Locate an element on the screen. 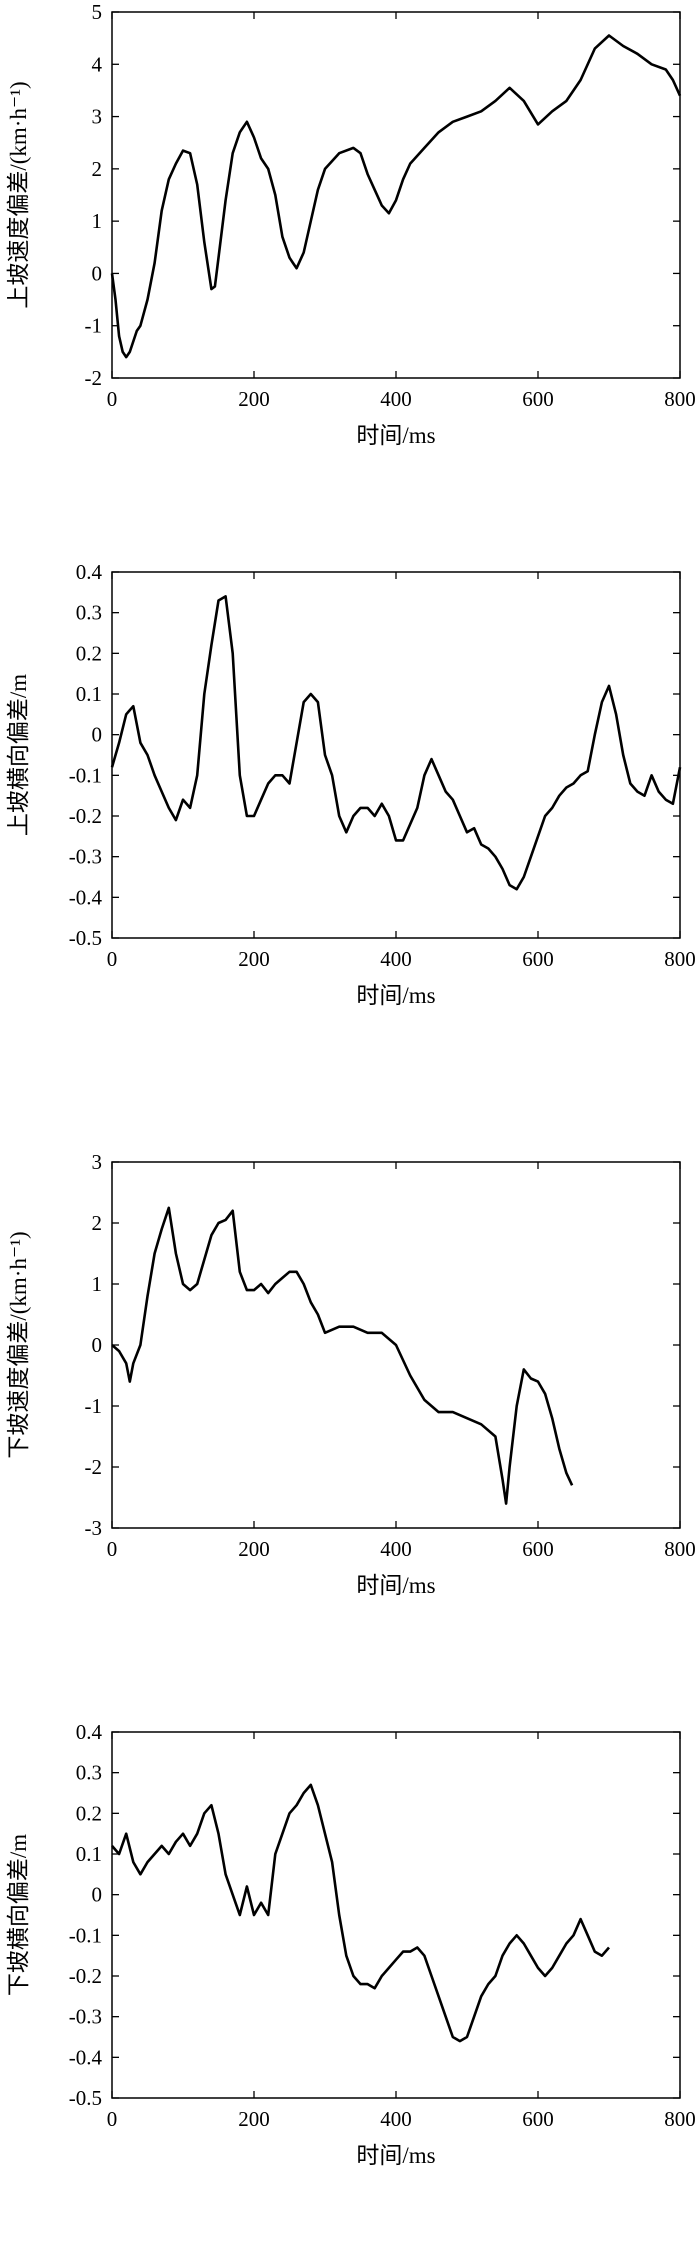  y-tick-label: -3 is located at coordinates (94, 1528).